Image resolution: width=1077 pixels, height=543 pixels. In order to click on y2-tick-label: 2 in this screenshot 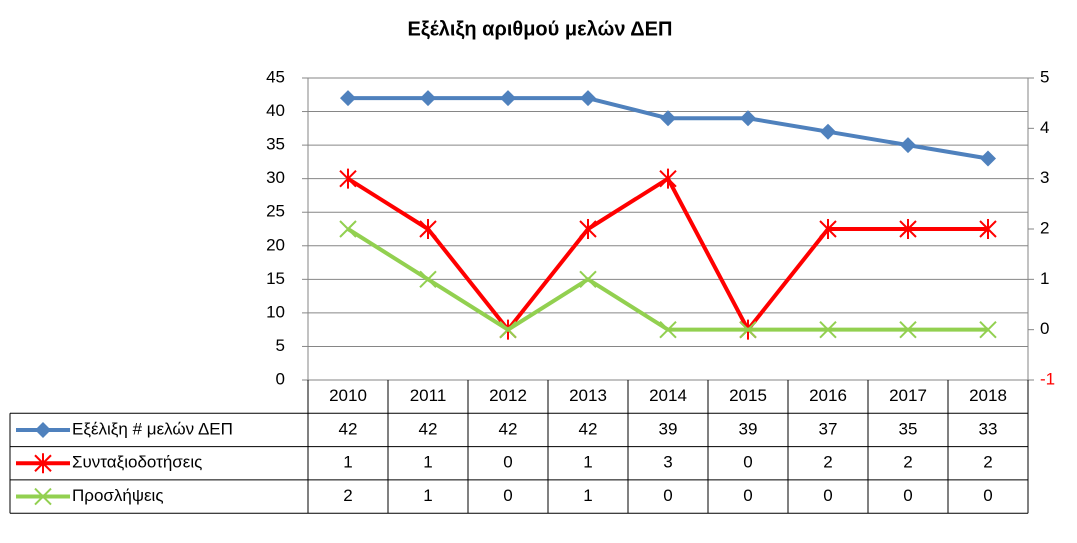, I will do `click(1044, 227)`.